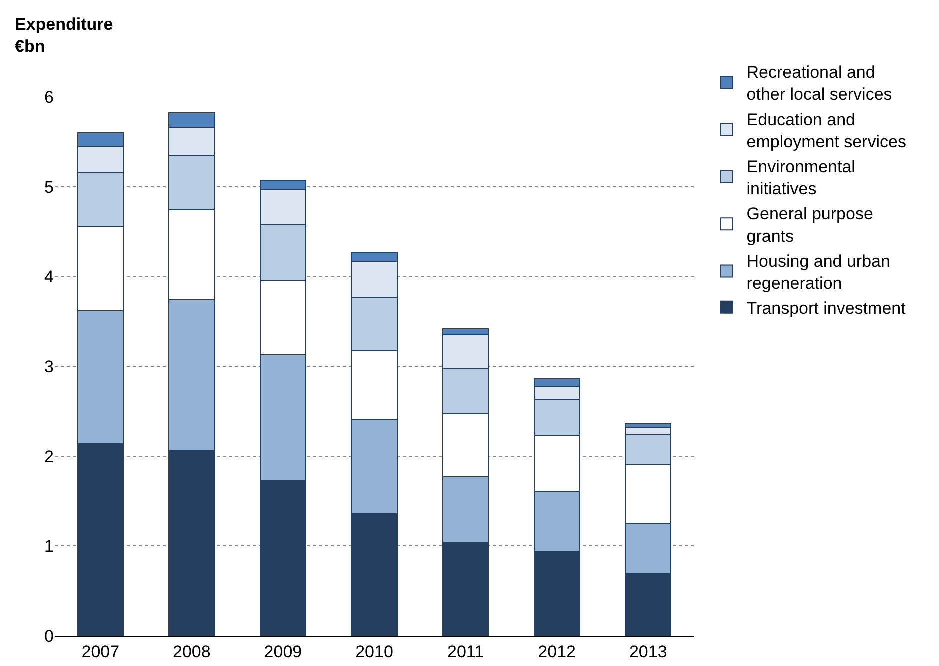 This screenshot has height=666, width=939. What do you see at coordinates (64, 35) in the screenshot?
I see `y-axis-title: Expenditure €bn` at bounding box center [64, 35].